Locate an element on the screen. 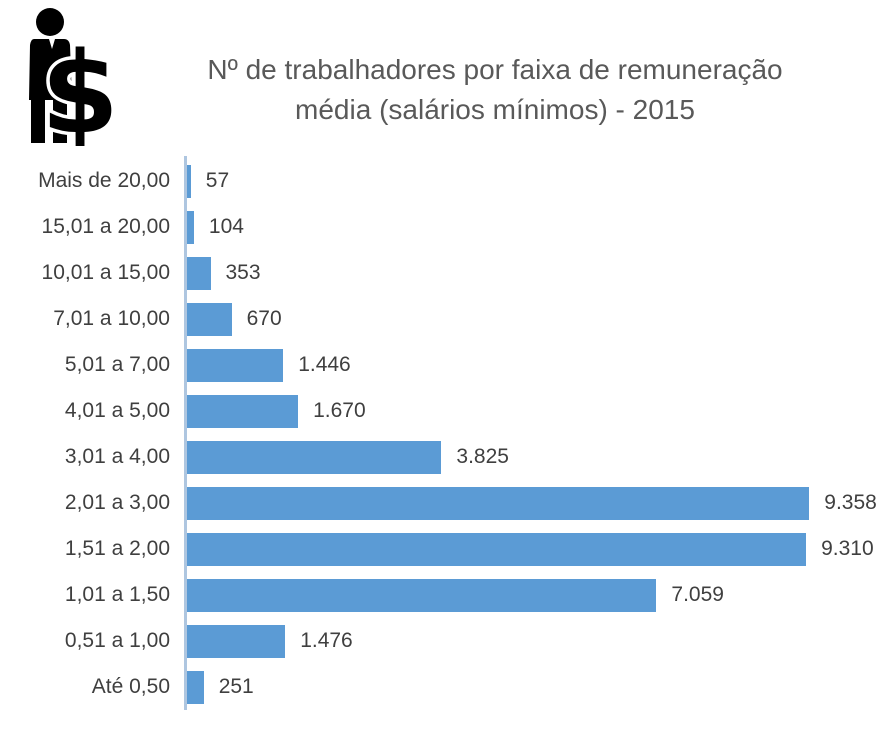  category-label: 1,51 a 2,00 is located at coordinates (117, 548).